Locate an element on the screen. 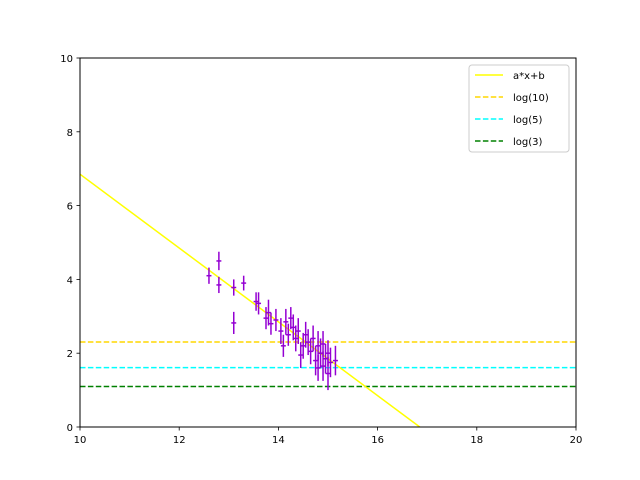  y-axis-ticks: 0 2 4 6 8 10 is located at coordinates (70, 244).